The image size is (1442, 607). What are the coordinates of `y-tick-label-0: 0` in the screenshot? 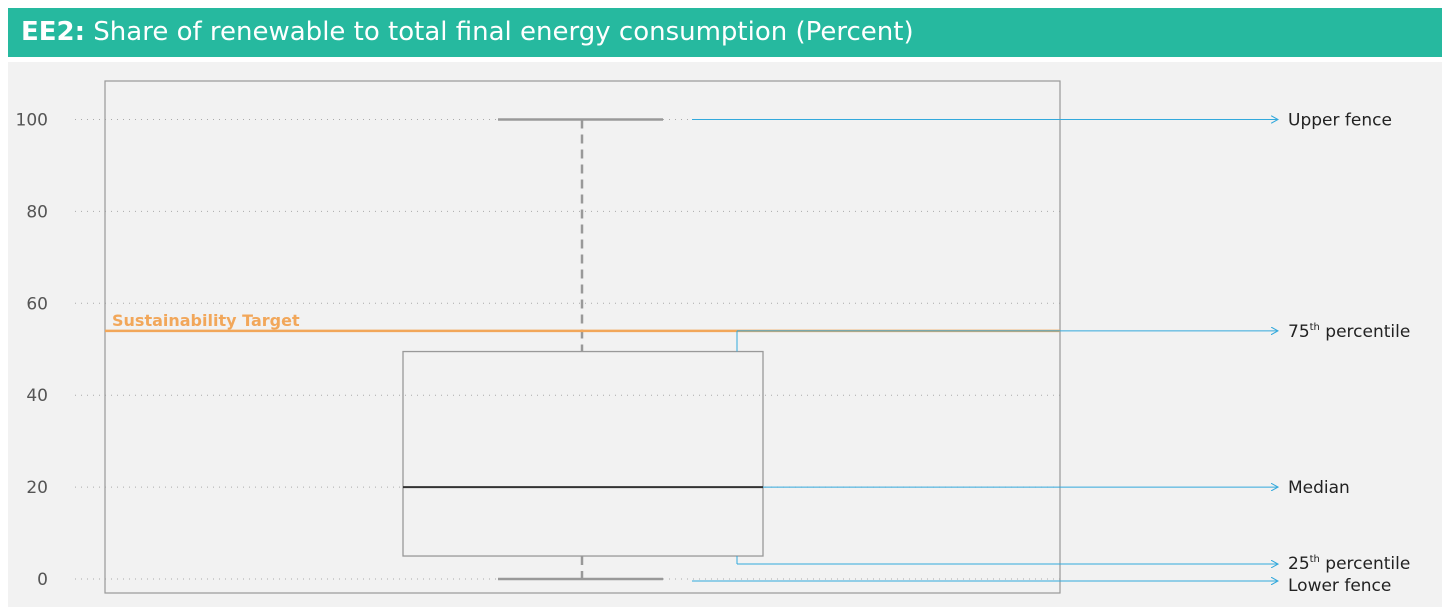 It's located at (42, 580).